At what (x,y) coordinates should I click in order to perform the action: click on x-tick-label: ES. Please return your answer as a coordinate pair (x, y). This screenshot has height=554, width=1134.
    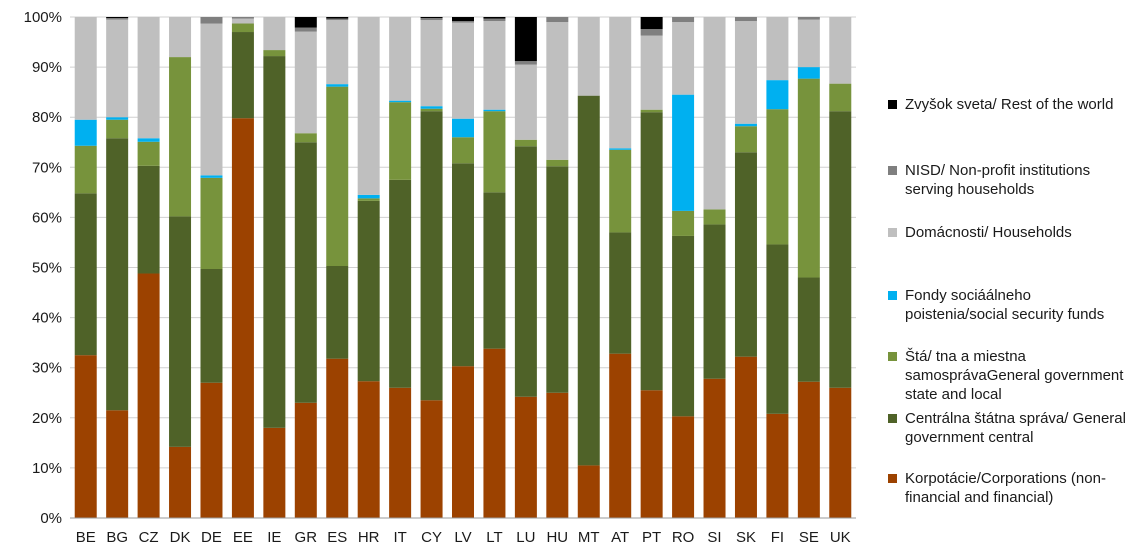
    Looking at the image, I should click on (337, 537).